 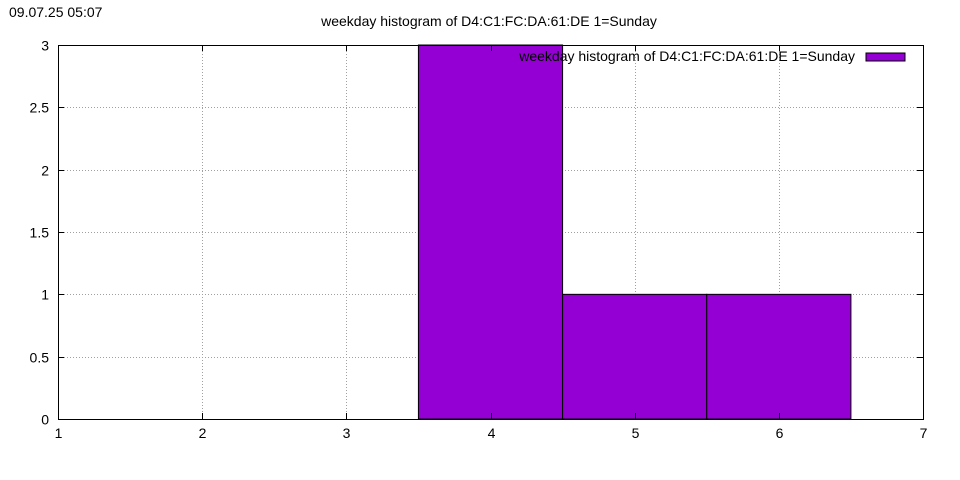 What do you see at coordinates (885, 57) in the screenshot?
I see `legend-swatch` at bounding box center [885, 57].